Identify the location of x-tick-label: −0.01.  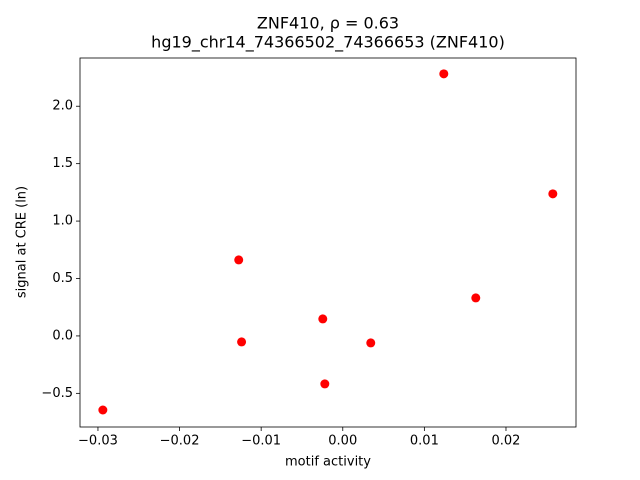
(261, 441).